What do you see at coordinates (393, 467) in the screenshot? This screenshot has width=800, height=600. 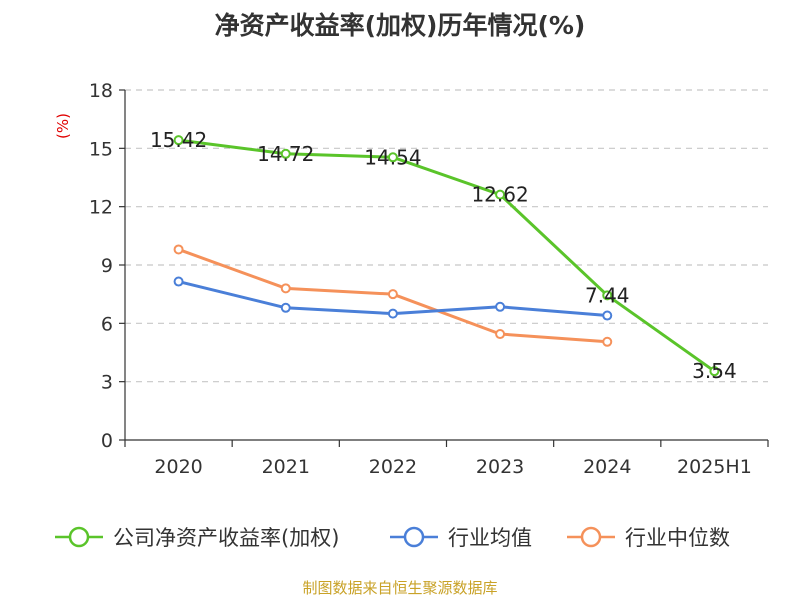 I see `x-tick-label: 2022` at bounding box center [393, 467].